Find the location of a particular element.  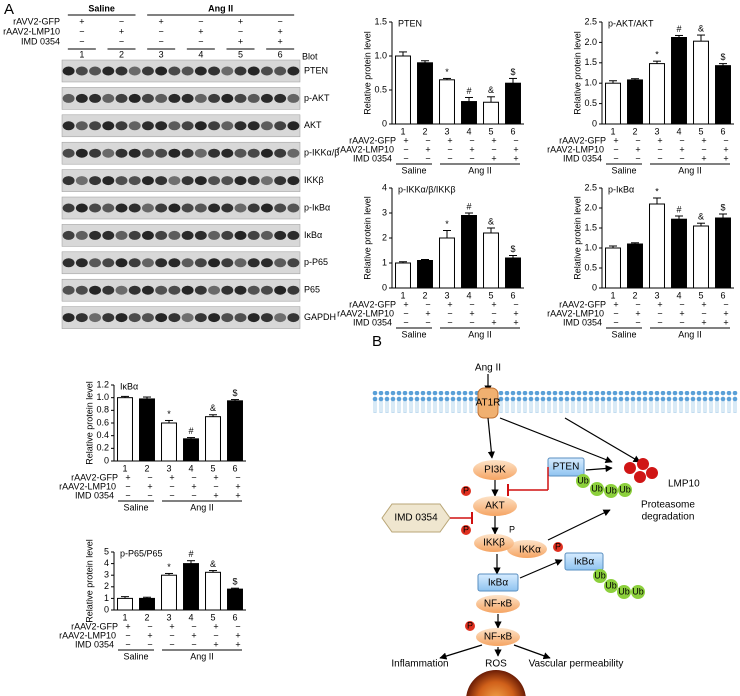

arrow is located at coordinates (532, 652).